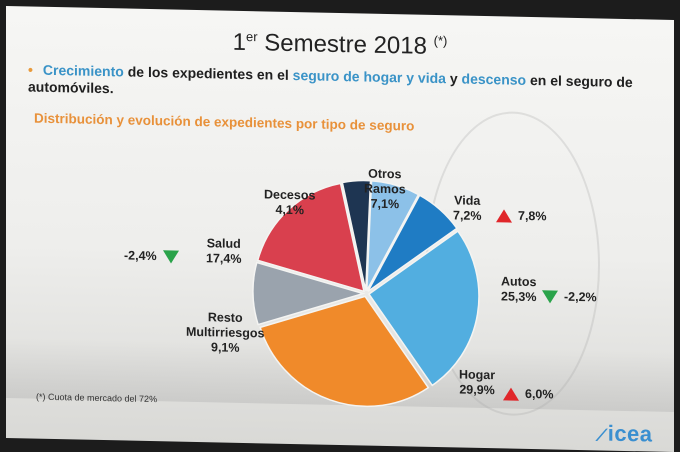 The height and width of the screenshot is (452, 680). What do you see at coordinates (602, 436) in the screenshot?
I see `logo-mark-icon: ⟋` at bounding box center [602, 436].